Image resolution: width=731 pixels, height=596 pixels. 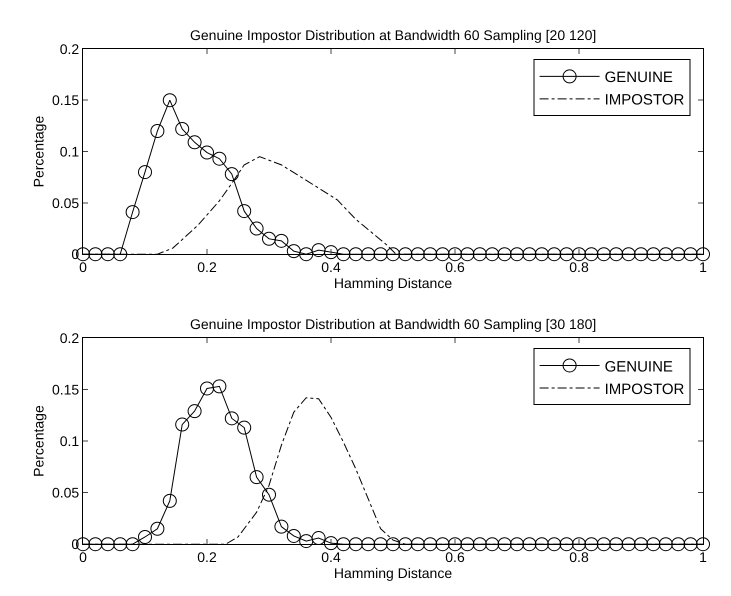 I want to click on x-tick-label: 1, so click(x=703, y=557).